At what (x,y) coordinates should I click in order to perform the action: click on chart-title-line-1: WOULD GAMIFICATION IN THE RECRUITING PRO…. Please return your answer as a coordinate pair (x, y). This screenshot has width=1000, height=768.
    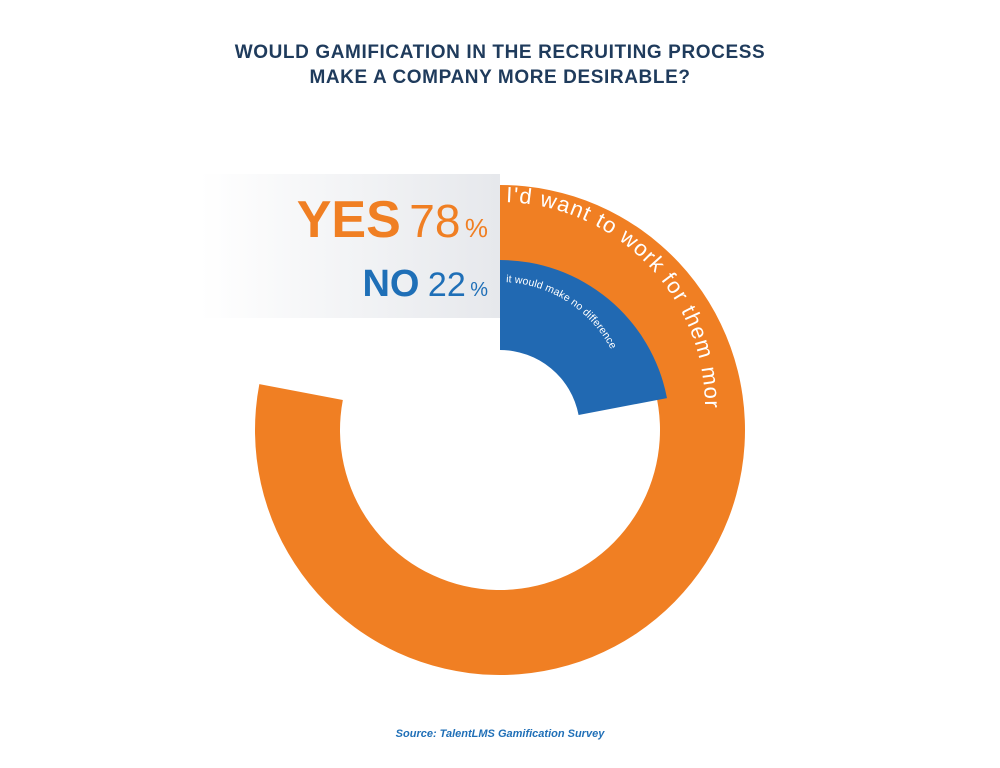
    Looking at the image, I should click on (500, 52).